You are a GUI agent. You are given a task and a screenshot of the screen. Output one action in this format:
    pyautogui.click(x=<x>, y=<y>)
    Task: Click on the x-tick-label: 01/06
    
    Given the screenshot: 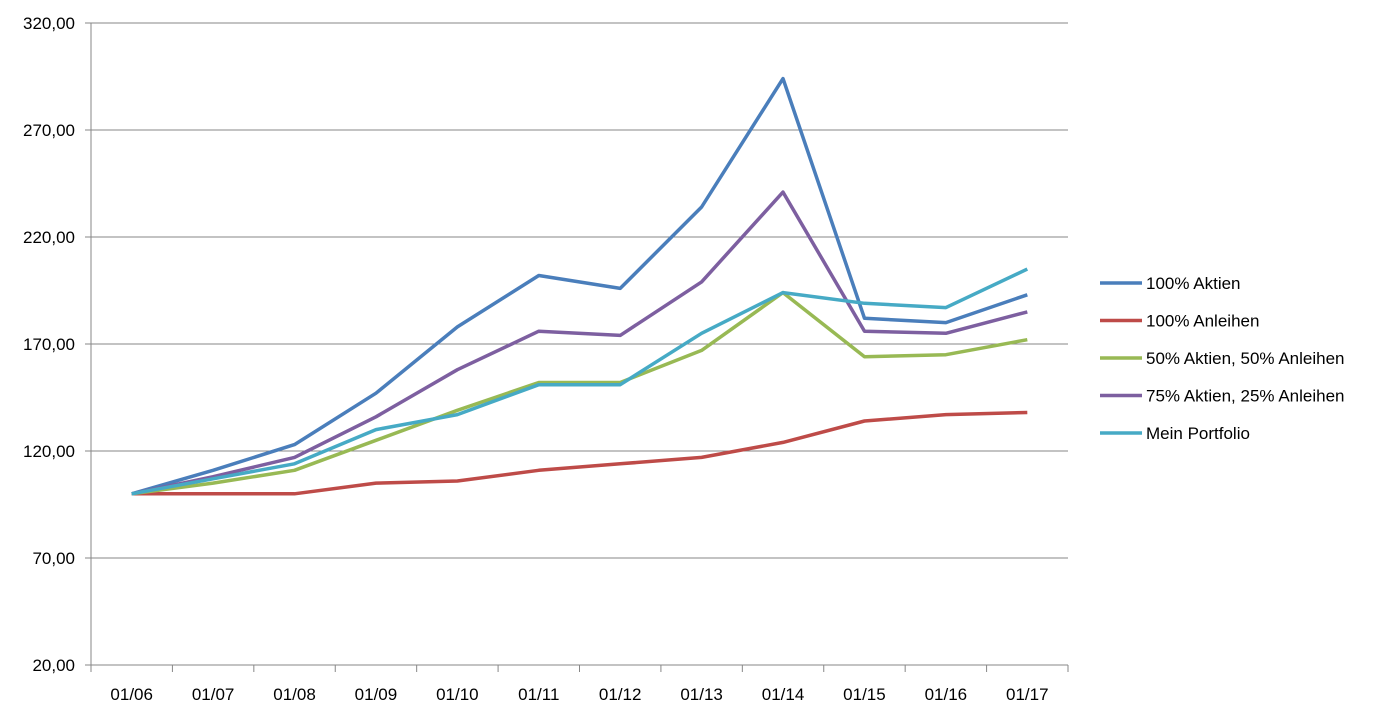 What is the action you would take?
    pyautogui.click(x=131, y=694)
    